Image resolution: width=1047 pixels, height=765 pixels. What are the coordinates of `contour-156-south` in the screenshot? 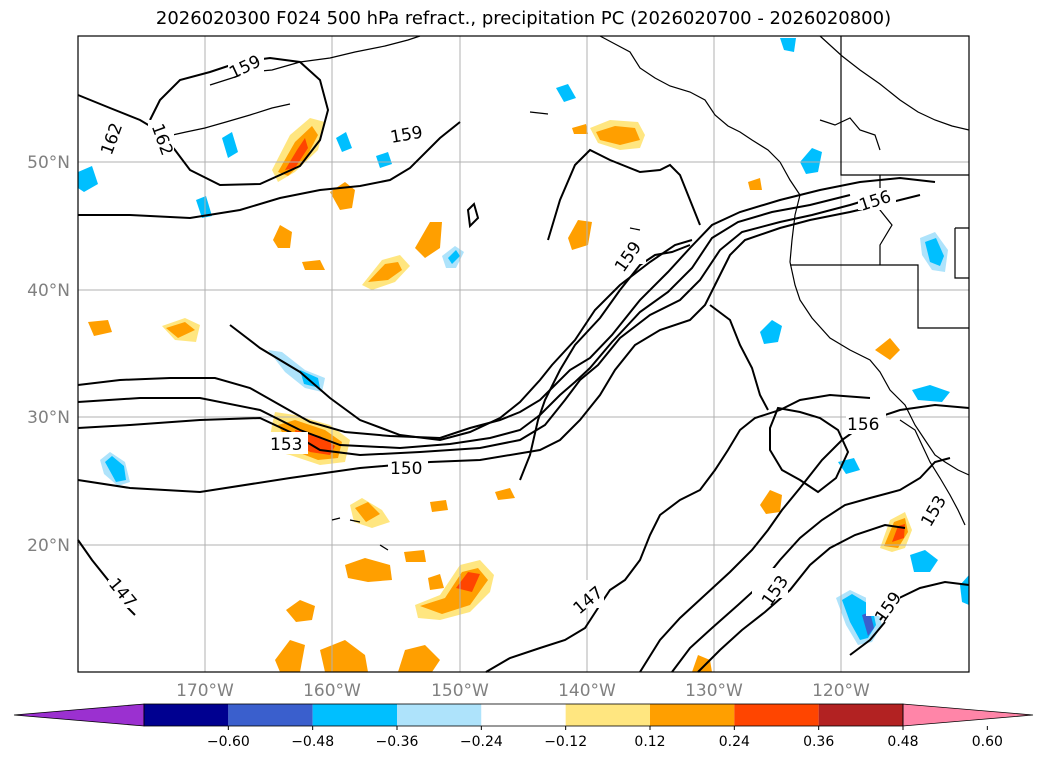 It's located at (804, 538).